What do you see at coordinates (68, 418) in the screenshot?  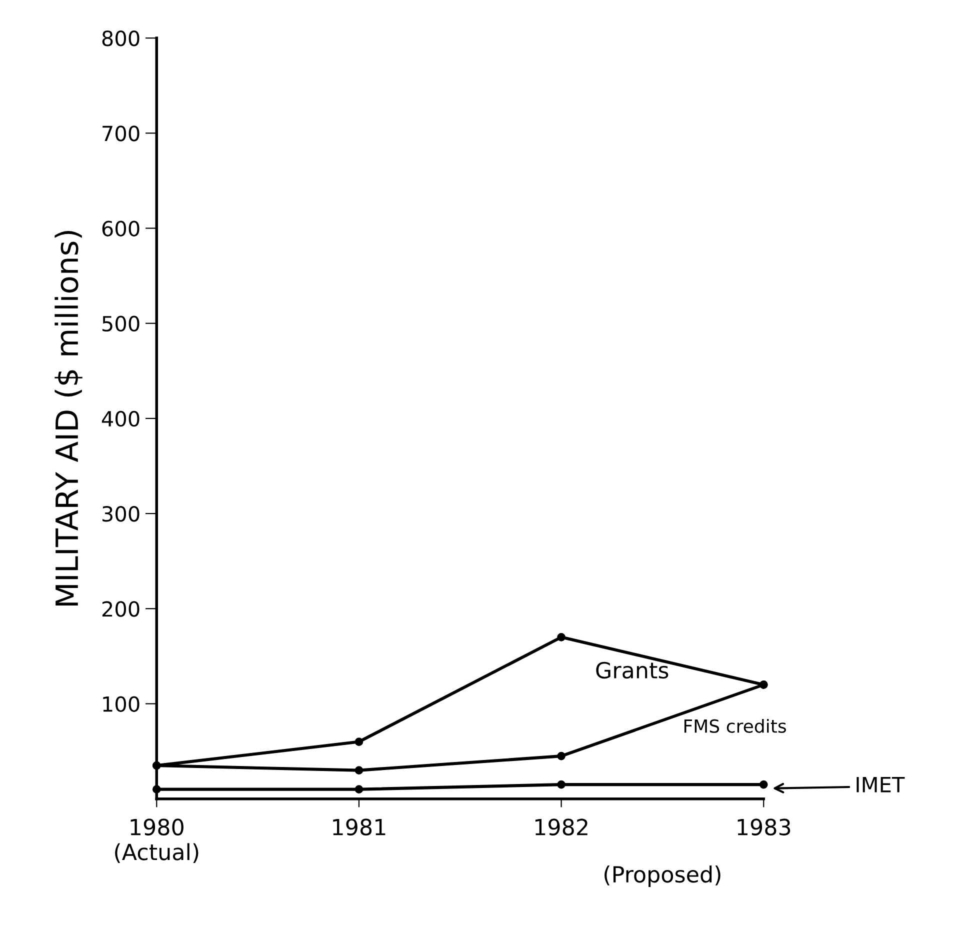 I see `y-axis-title: MILITARY AID ($ millions)` at bounding box center [68, 418].